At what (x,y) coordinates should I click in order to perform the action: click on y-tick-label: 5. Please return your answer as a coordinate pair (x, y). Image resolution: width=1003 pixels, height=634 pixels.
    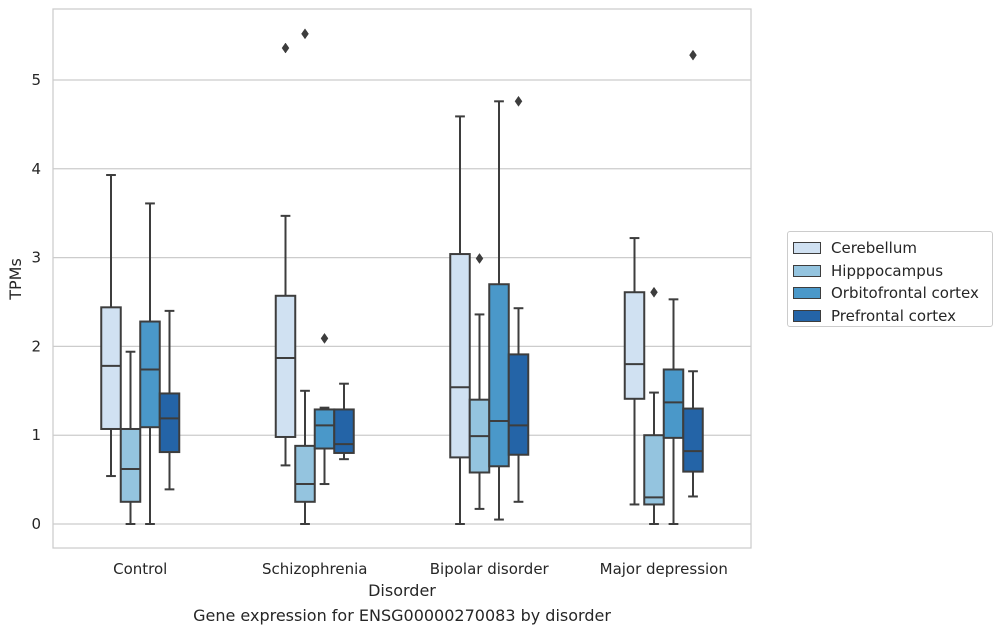
    Looking at the image, I should click on (36, 80).